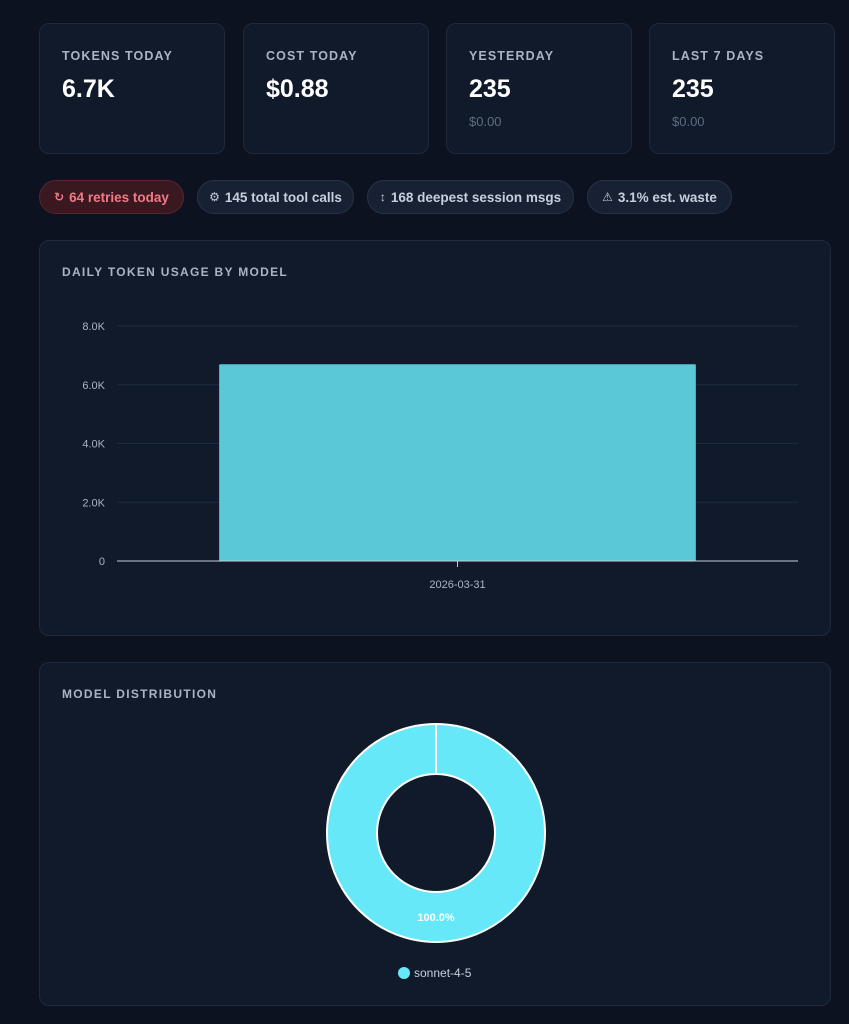  What do you see at coordinates (718, 56) in the screenshot?
I see `stat-label: LAST 7 DAYS` at bounding box center [718, 56].